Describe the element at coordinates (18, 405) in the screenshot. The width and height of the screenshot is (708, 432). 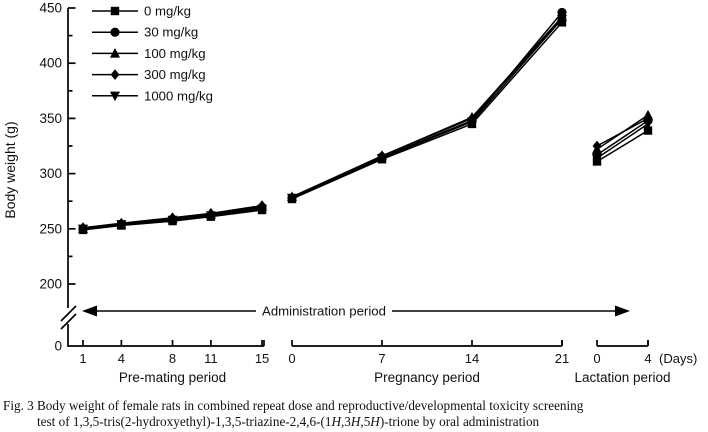
I see `figure-number: Fig. 3` at that location.